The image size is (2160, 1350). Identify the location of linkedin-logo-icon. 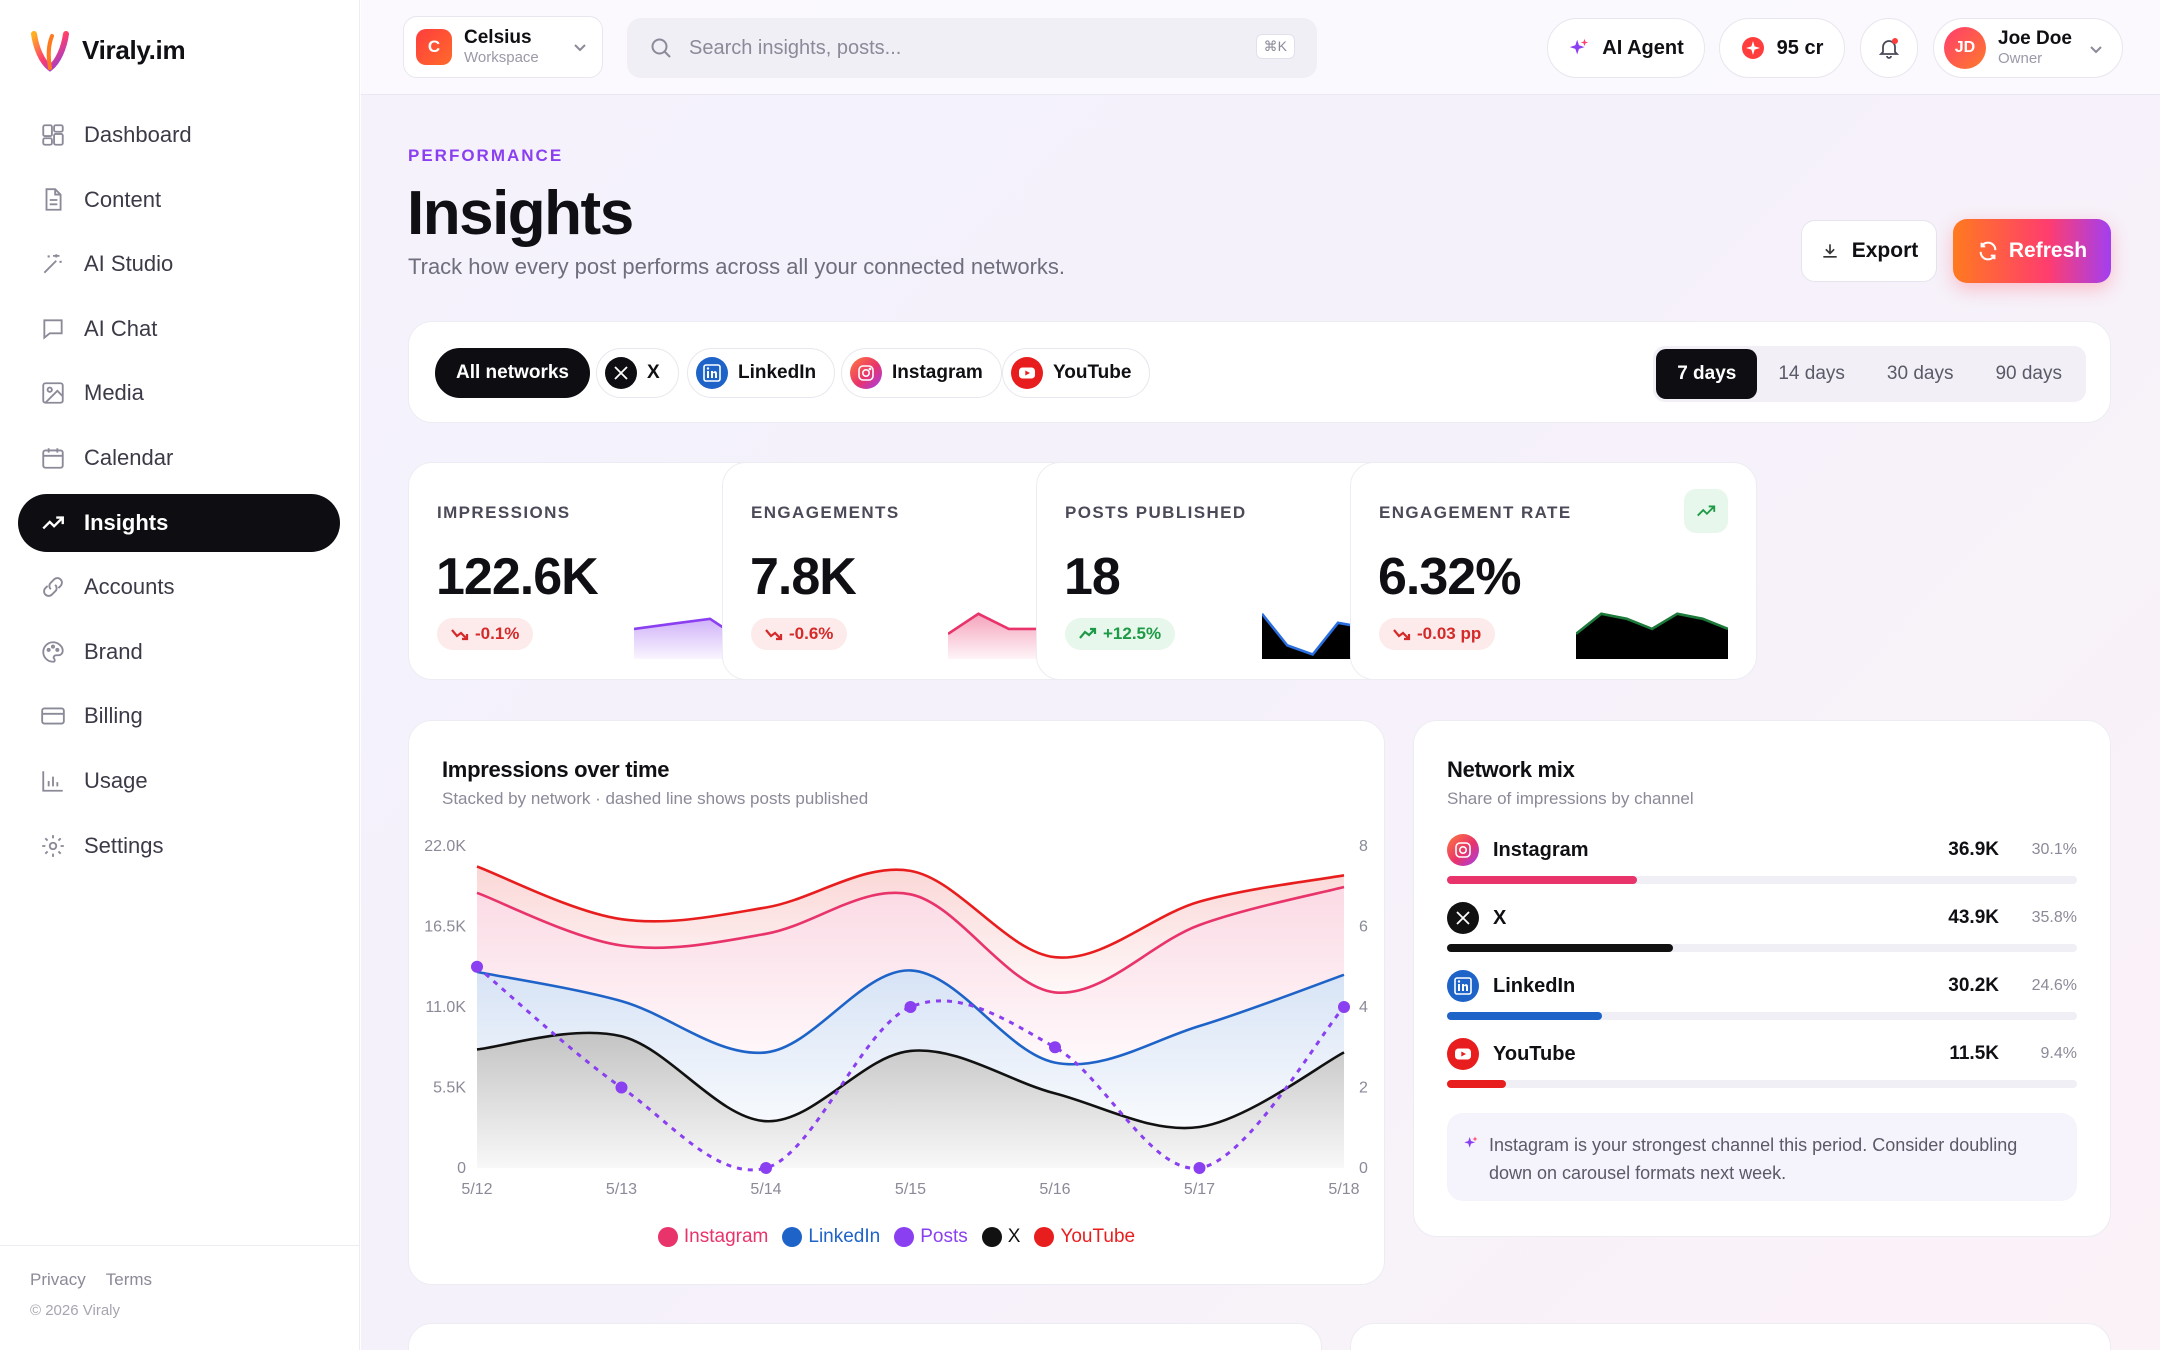
(712, 373).